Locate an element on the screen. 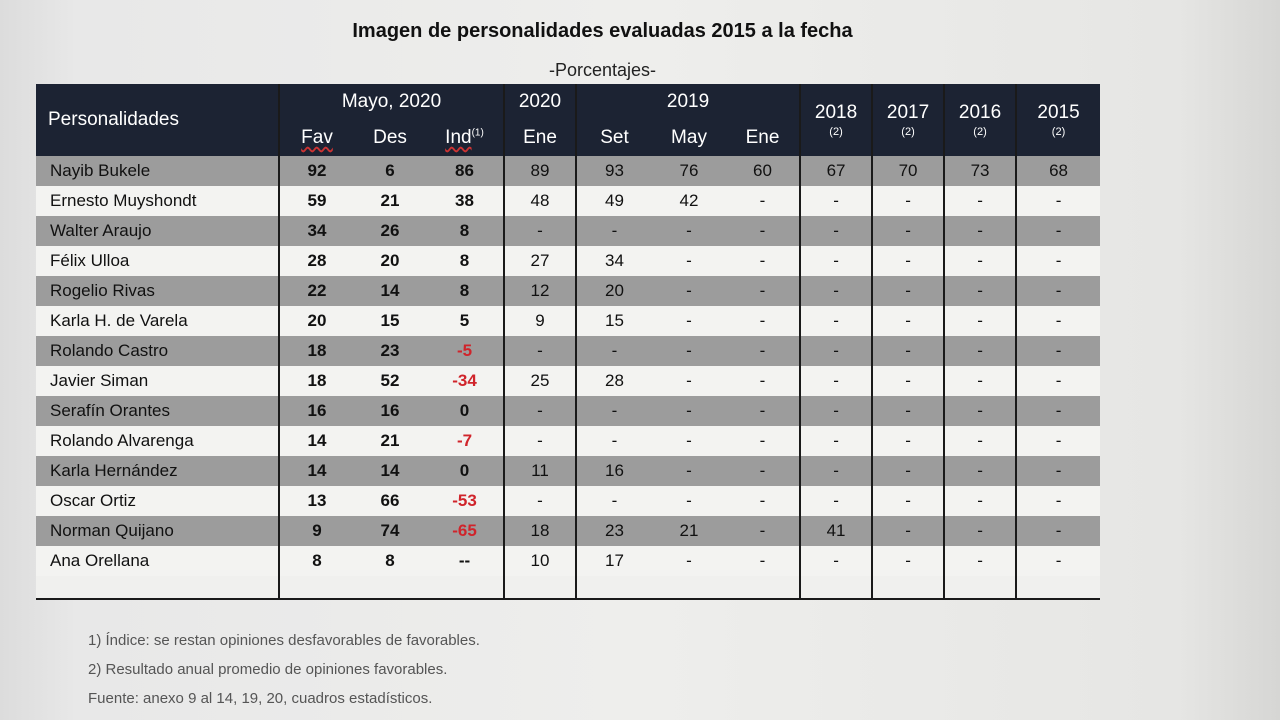 The image size is (1280, 720). cell-name: Rolando Alvarenga is located at coordinates (158, 441).